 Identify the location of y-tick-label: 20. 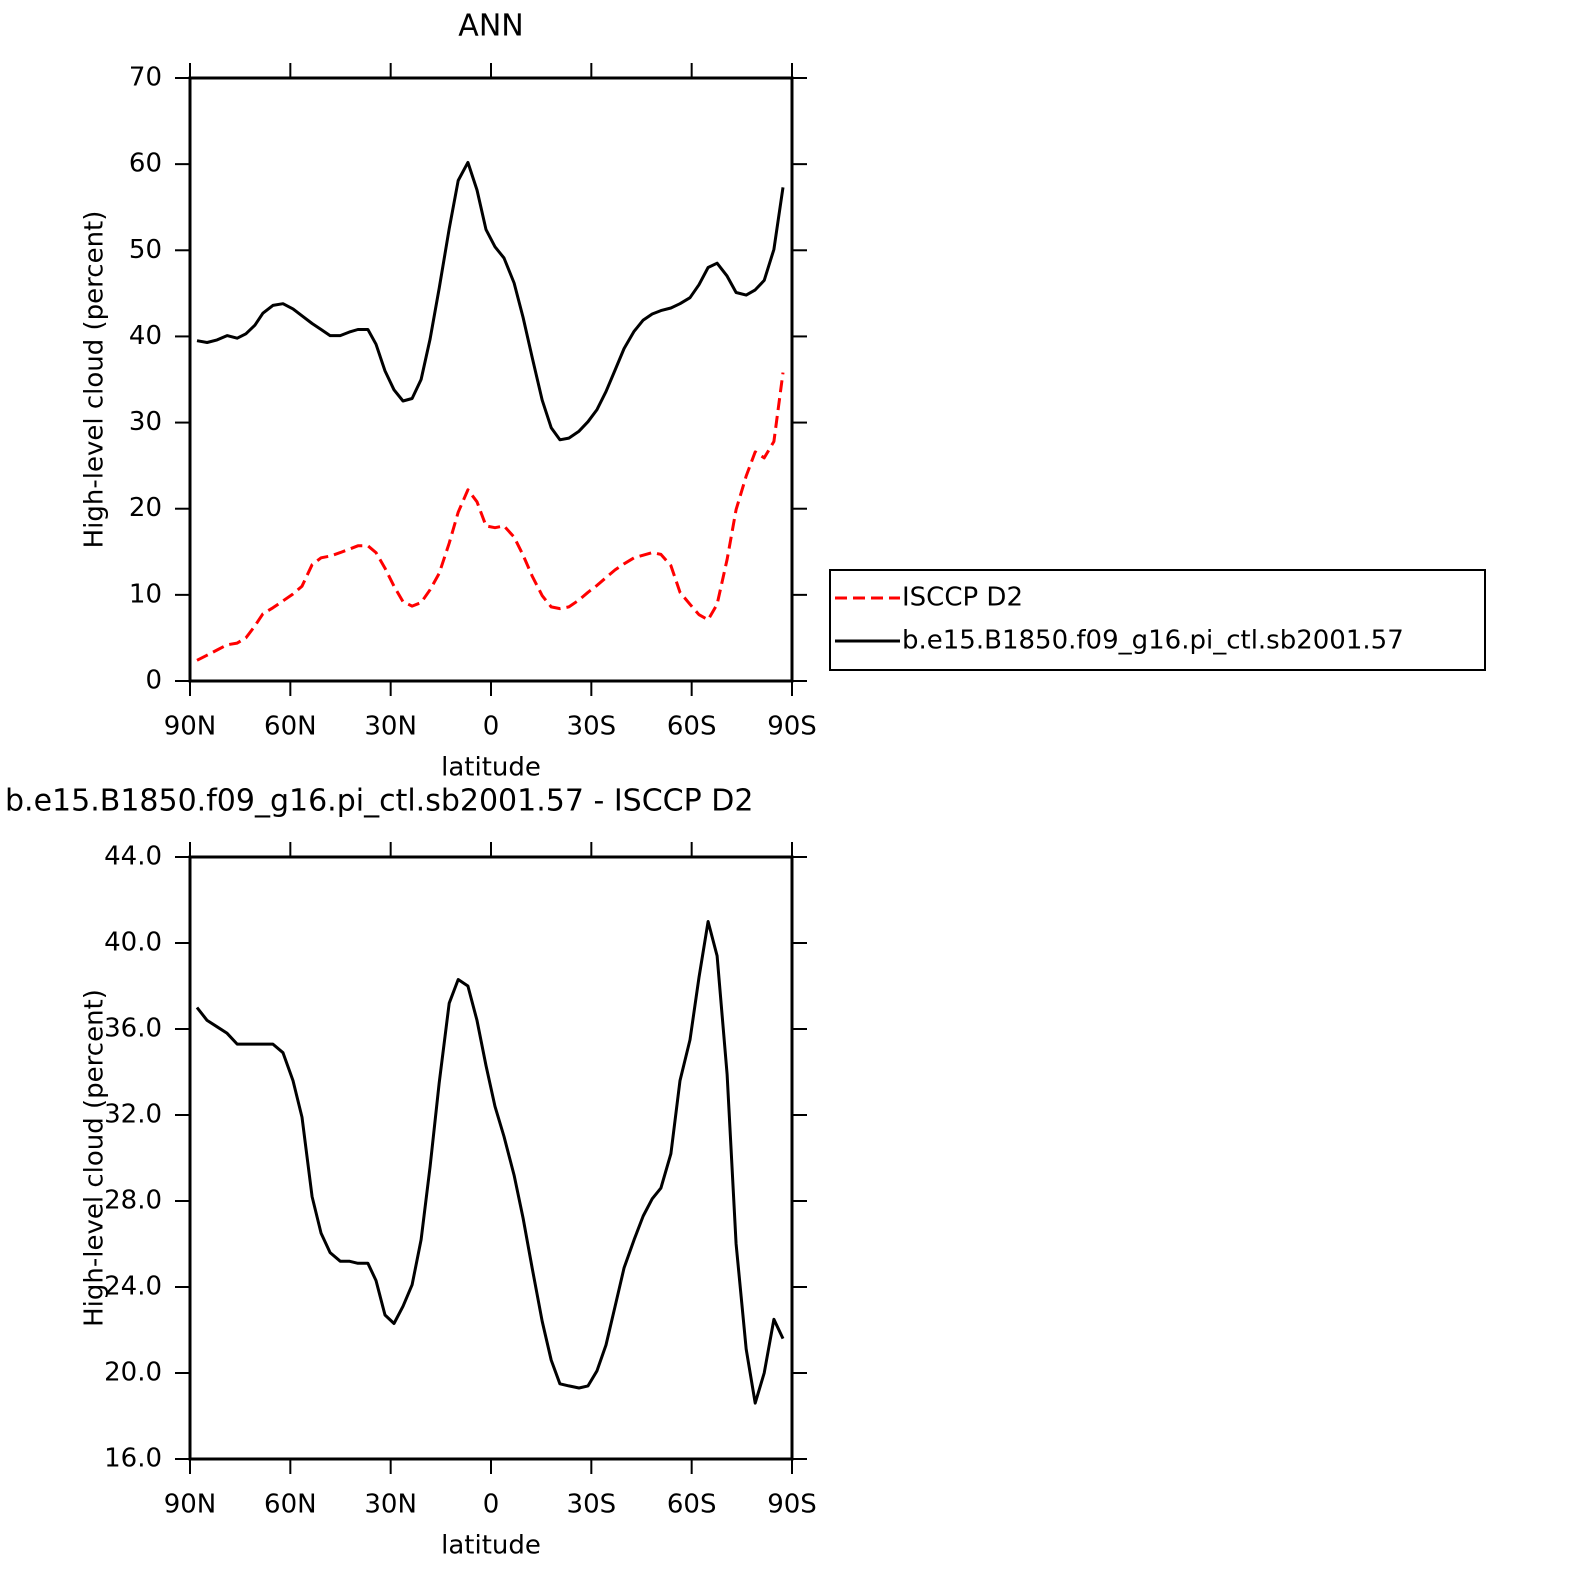
(145, 508).